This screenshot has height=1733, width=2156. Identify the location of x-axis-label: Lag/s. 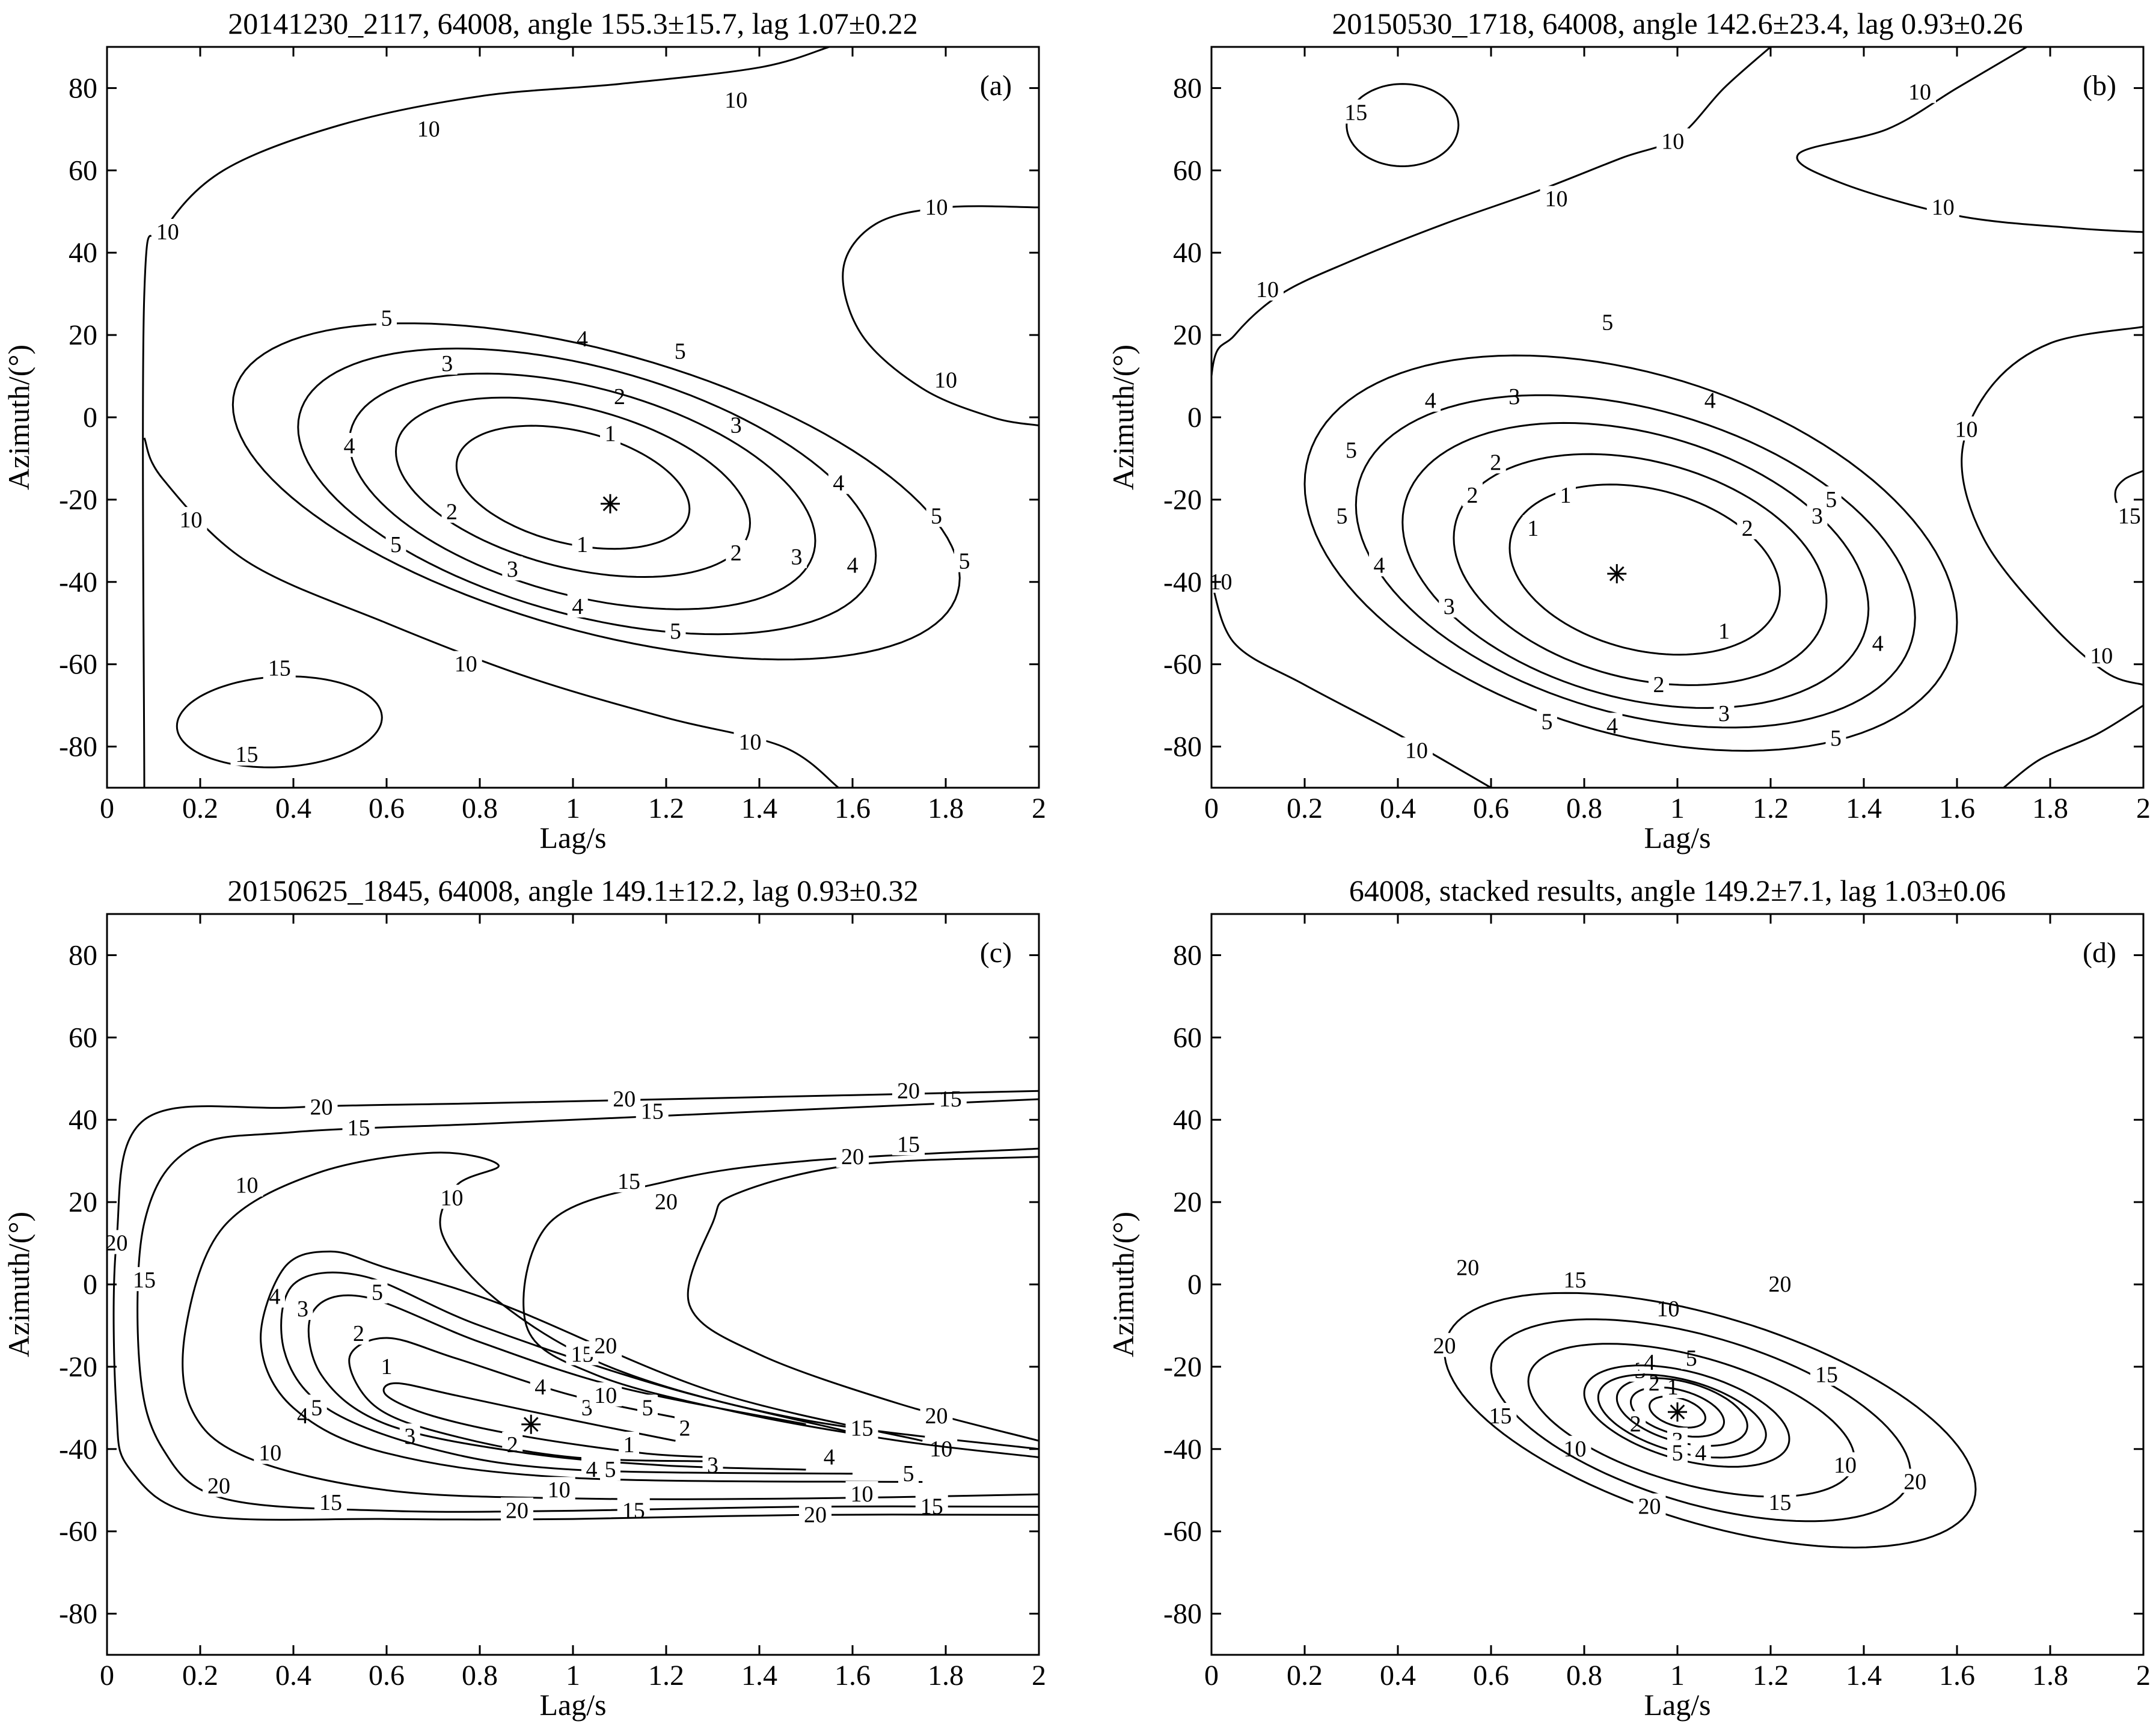
(572, 1705).